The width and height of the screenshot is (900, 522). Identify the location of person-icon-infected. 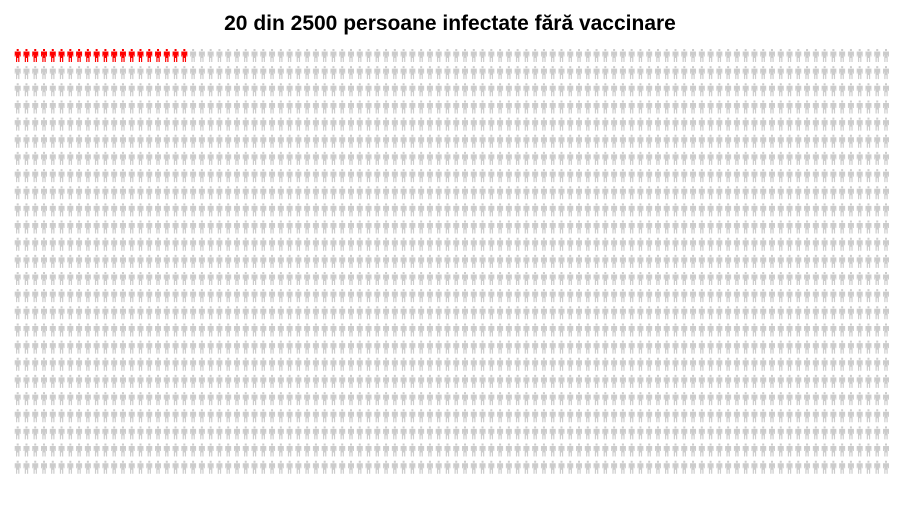
(175, 55).